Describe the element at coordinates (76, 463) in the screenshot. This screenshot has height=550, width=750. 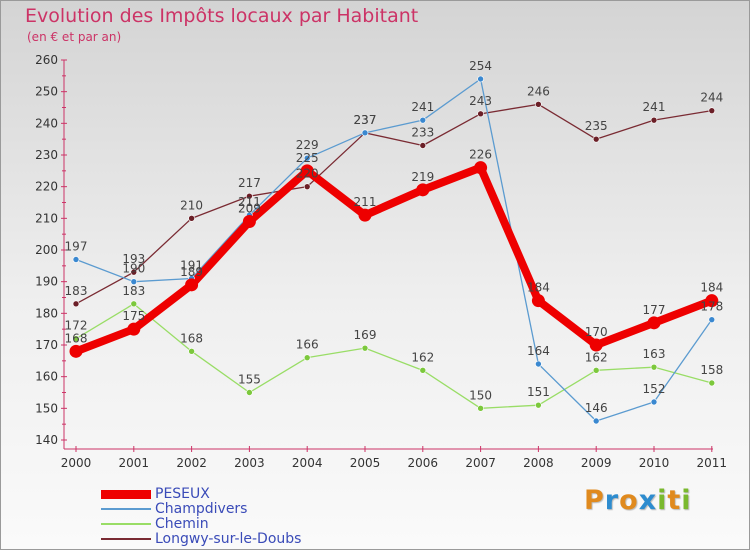
I see `x-tick-label: 2000` at that location.